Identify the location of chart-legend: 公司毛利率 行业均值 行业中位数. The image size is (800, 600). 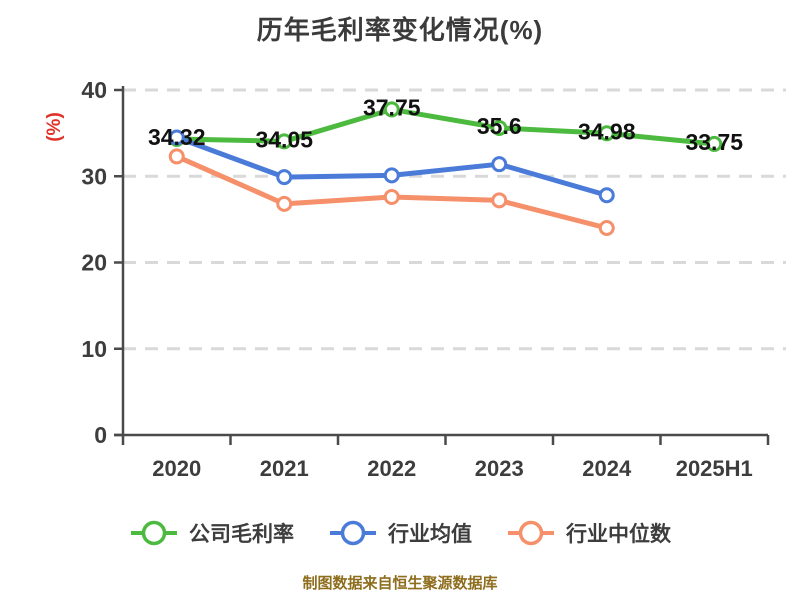
(400, 533).